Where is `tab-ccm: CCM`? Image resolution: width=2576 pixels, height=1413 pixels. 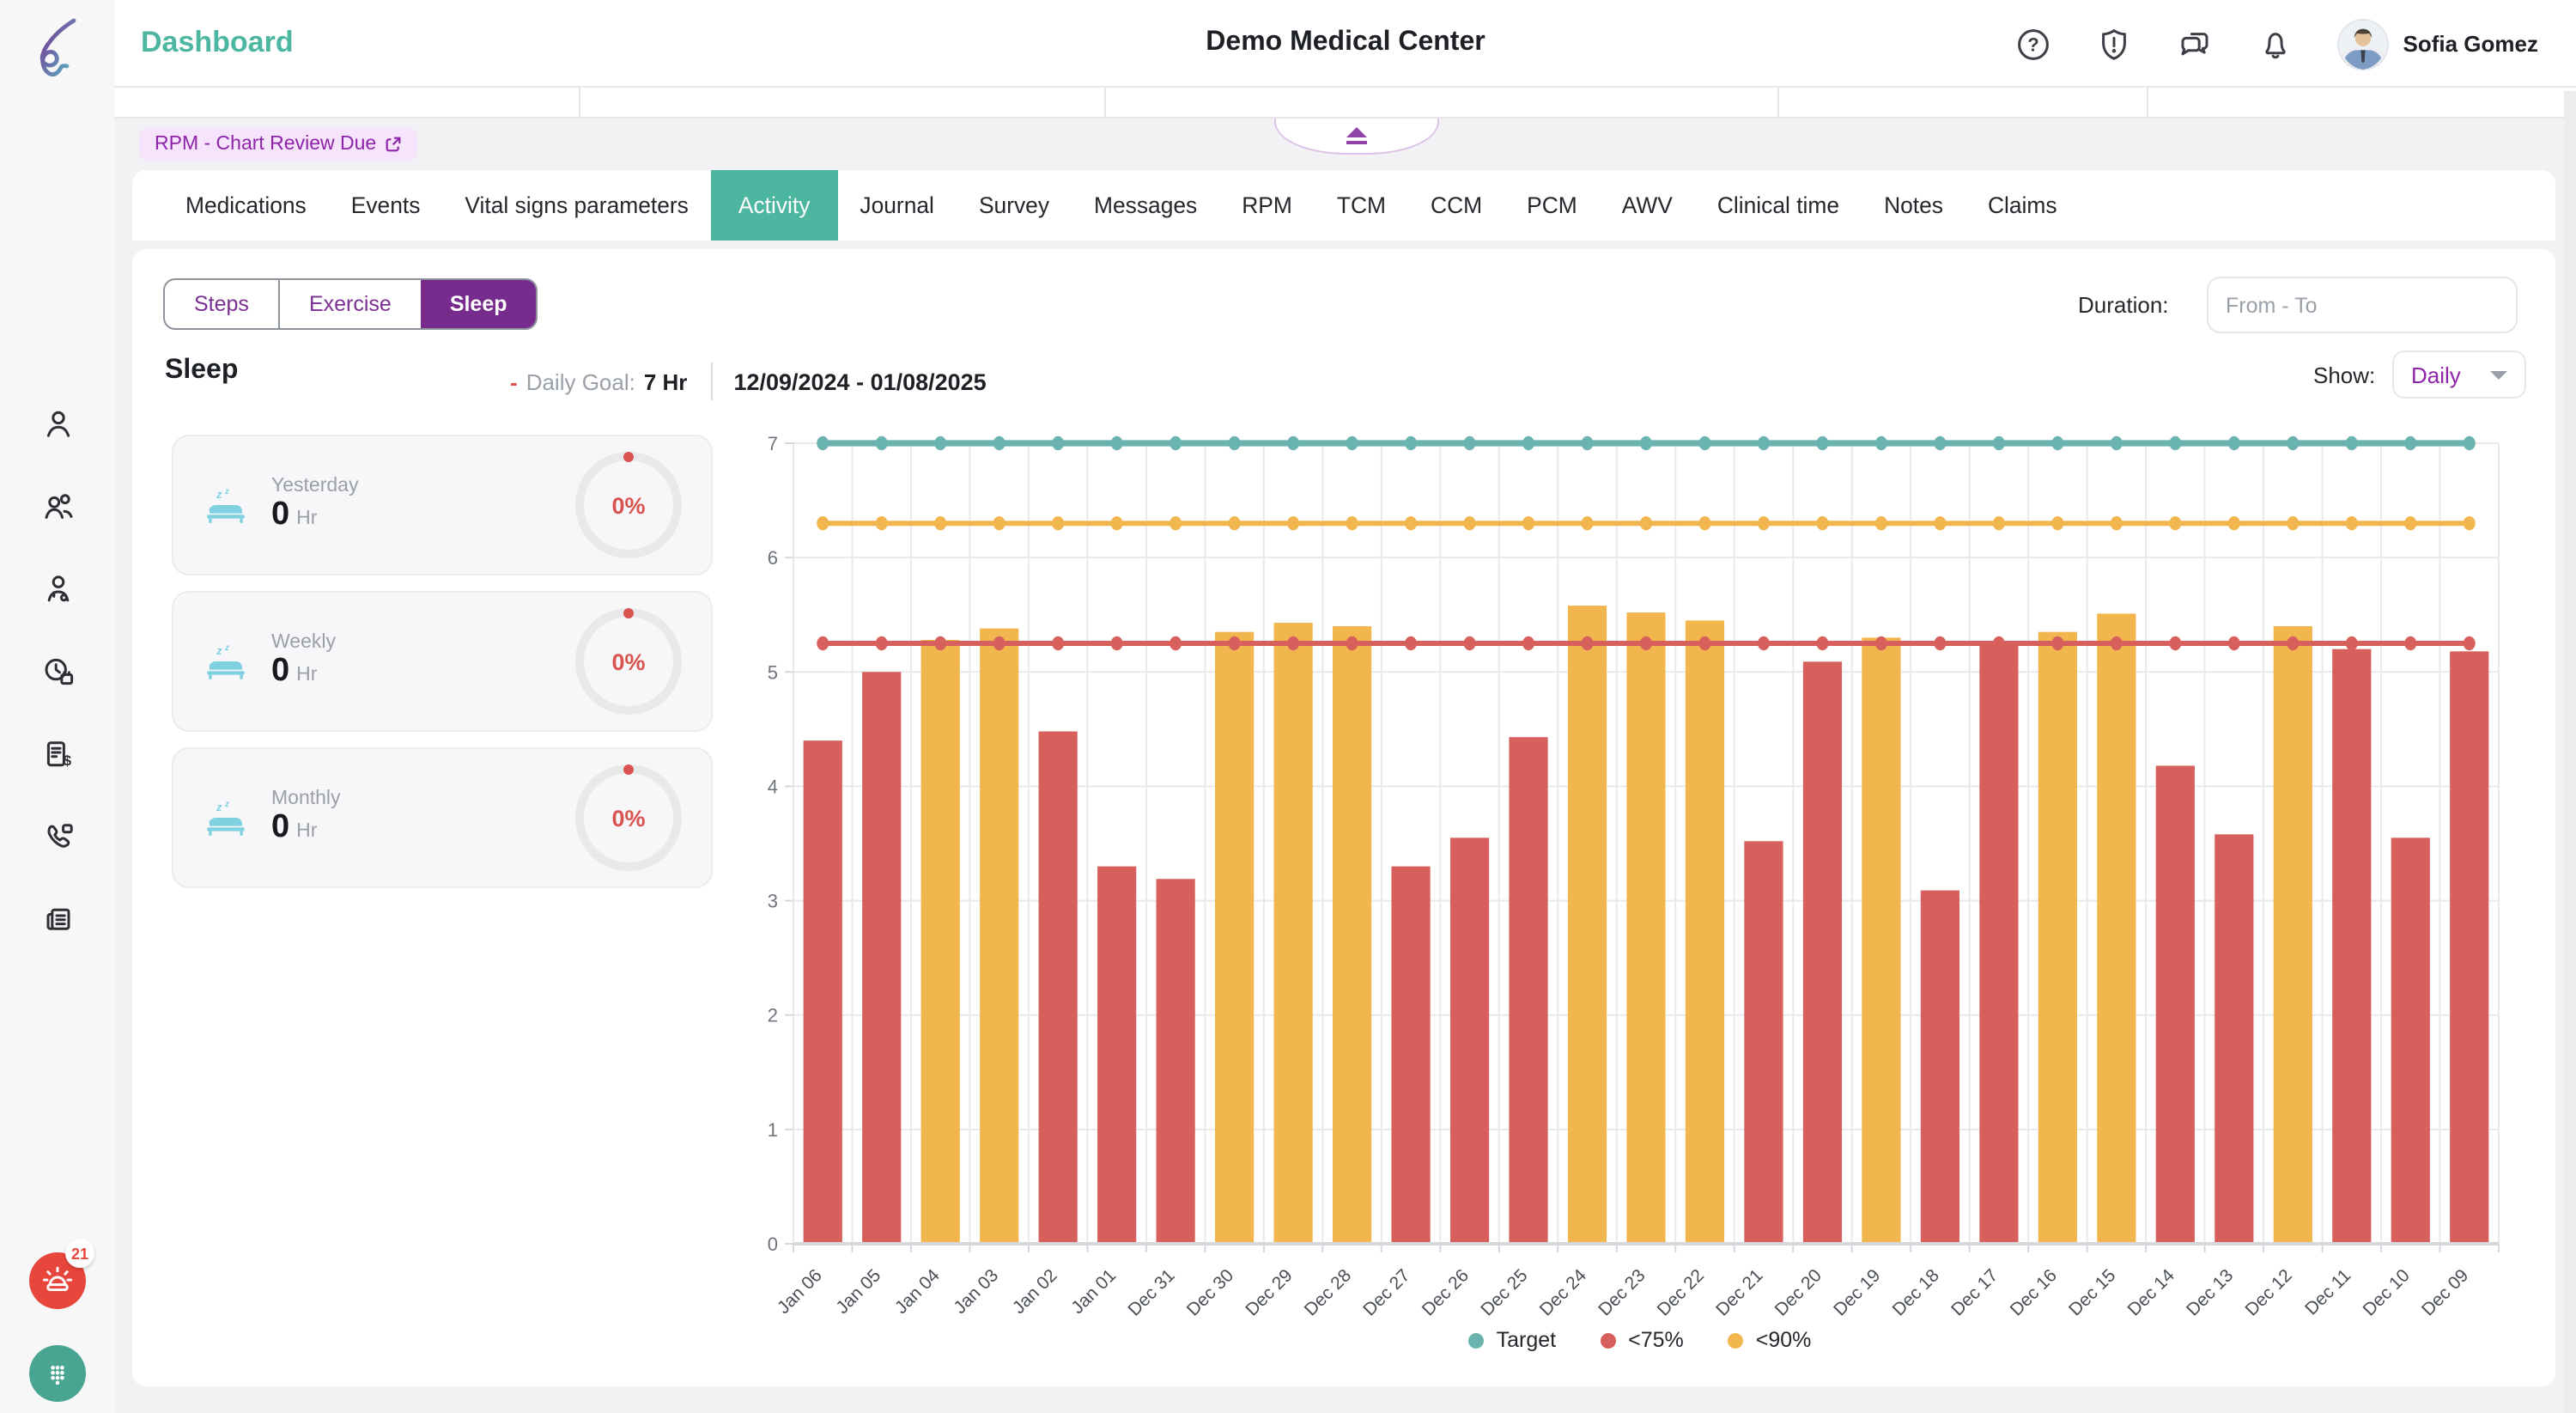
tab-ccm: CCM is located at coordinates (1457, 205).